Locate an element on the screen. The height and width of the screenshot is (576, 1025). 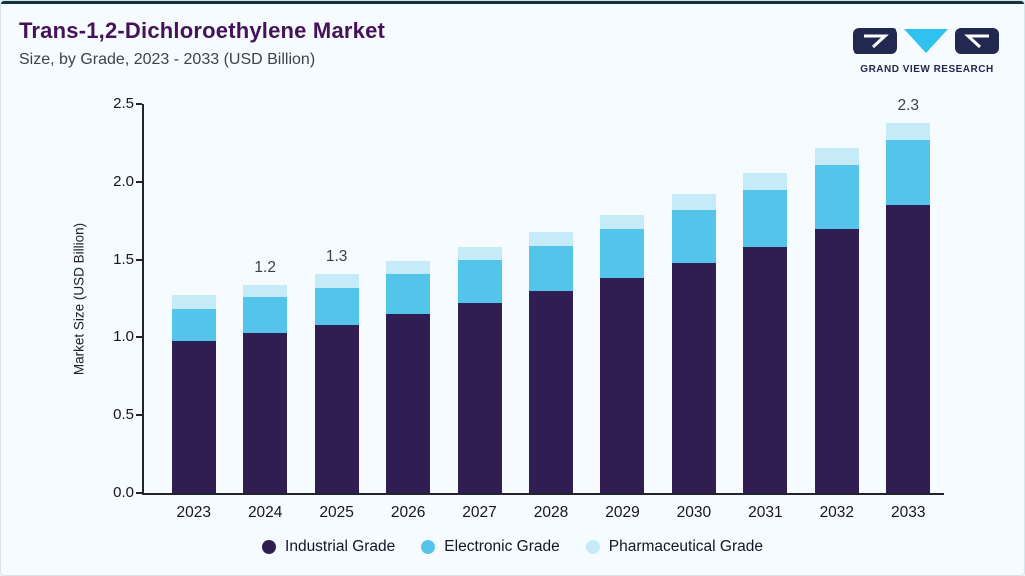
bar-2028 is located at coordinates (550, 298).